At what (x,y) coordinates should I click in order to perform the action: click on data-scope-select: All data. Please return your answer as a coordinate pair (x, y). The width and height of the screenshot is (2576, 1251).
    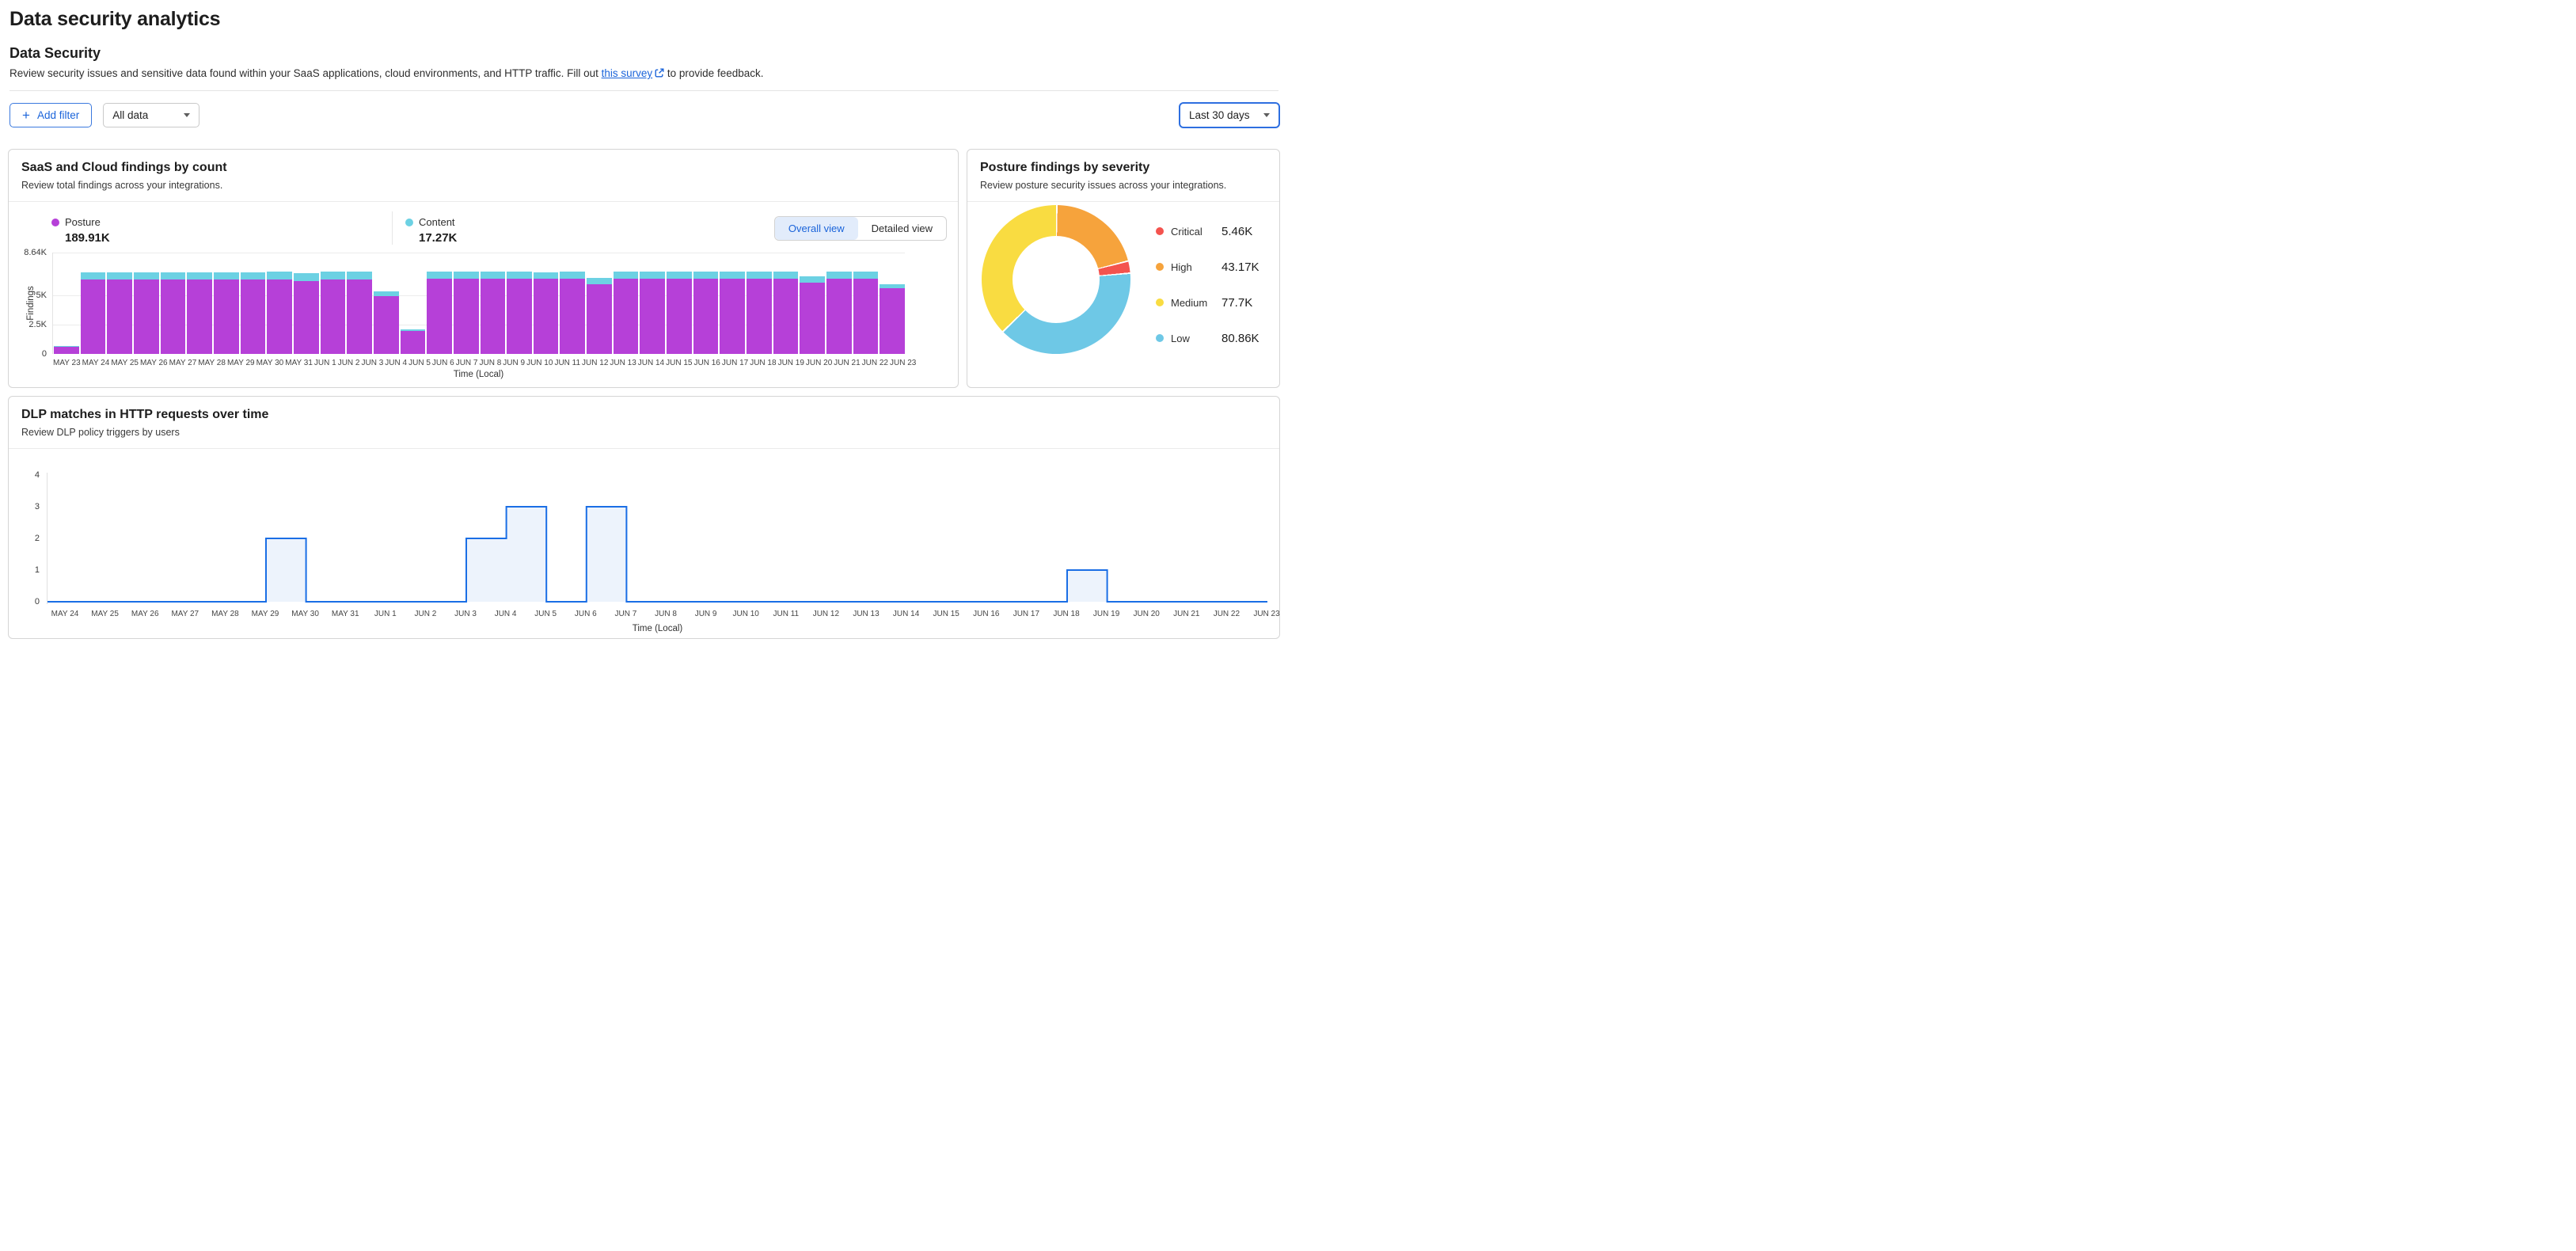
    Looking at the image, I should click on (151, 115).